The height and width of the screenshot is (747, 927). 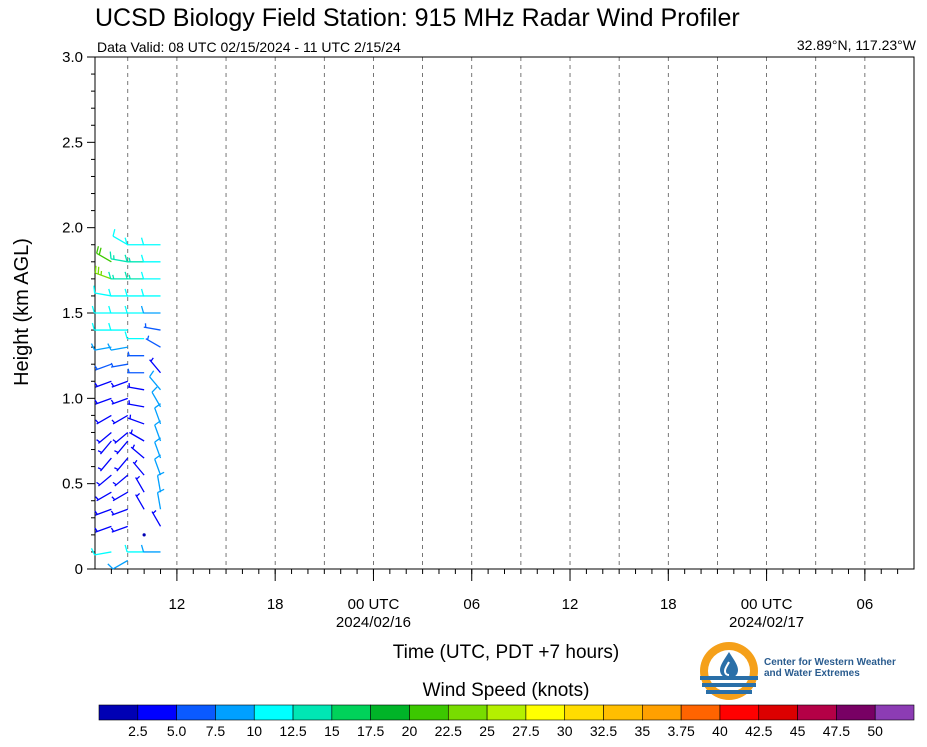 What do you see at coordinates (72, 57) in the screenshot?
I see `y-tick-label: 3.0` at bounding box center [72, 57].